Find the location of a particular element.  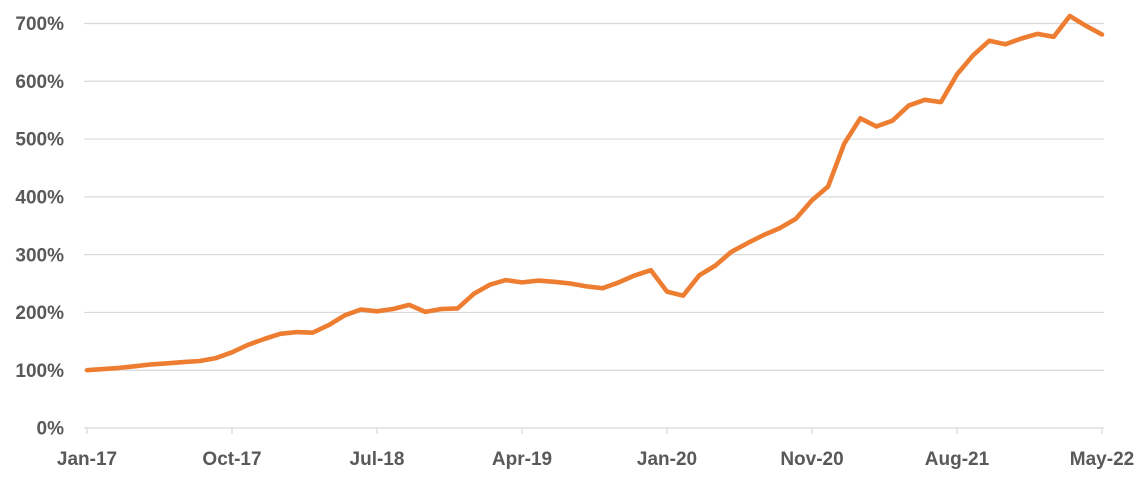

x-axis-label: May-22 is located at coordinates (1102, 459).